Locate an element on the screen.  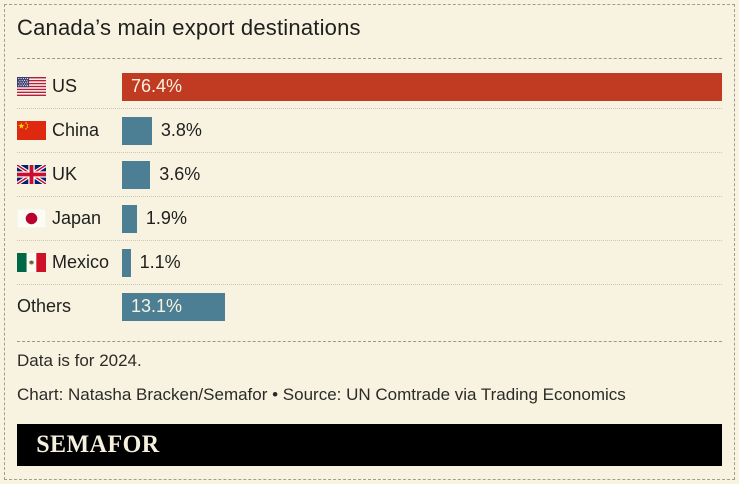
chart-row: UK 3.6% is located at coordinates (369, 175).